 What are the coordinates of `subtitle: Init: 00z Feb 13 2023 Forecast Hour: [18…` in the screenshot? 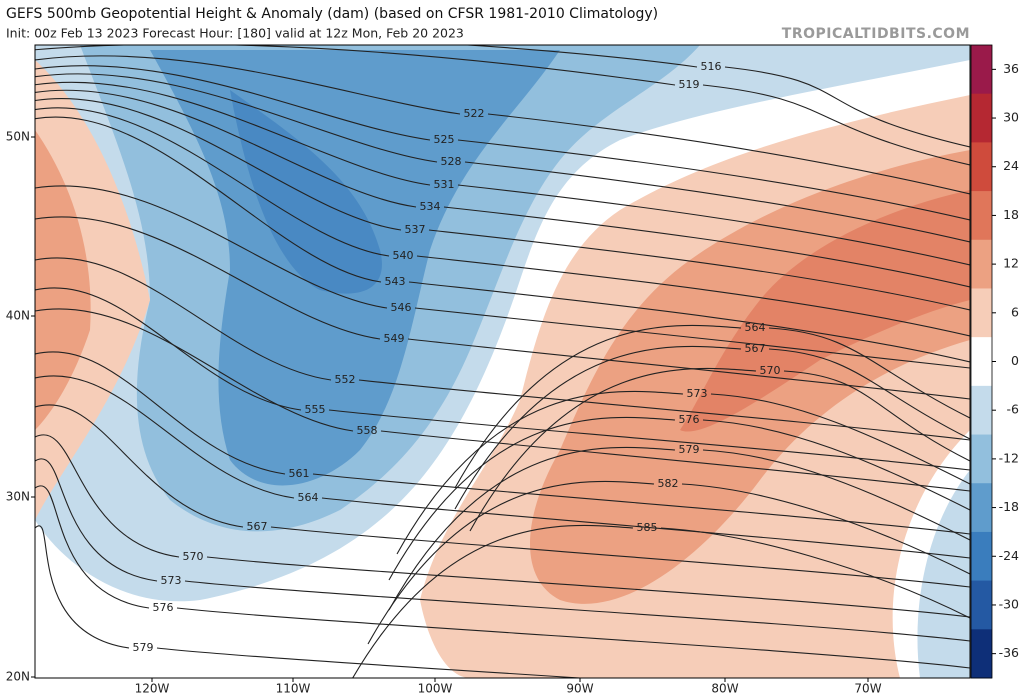 It's located at (235, 33).